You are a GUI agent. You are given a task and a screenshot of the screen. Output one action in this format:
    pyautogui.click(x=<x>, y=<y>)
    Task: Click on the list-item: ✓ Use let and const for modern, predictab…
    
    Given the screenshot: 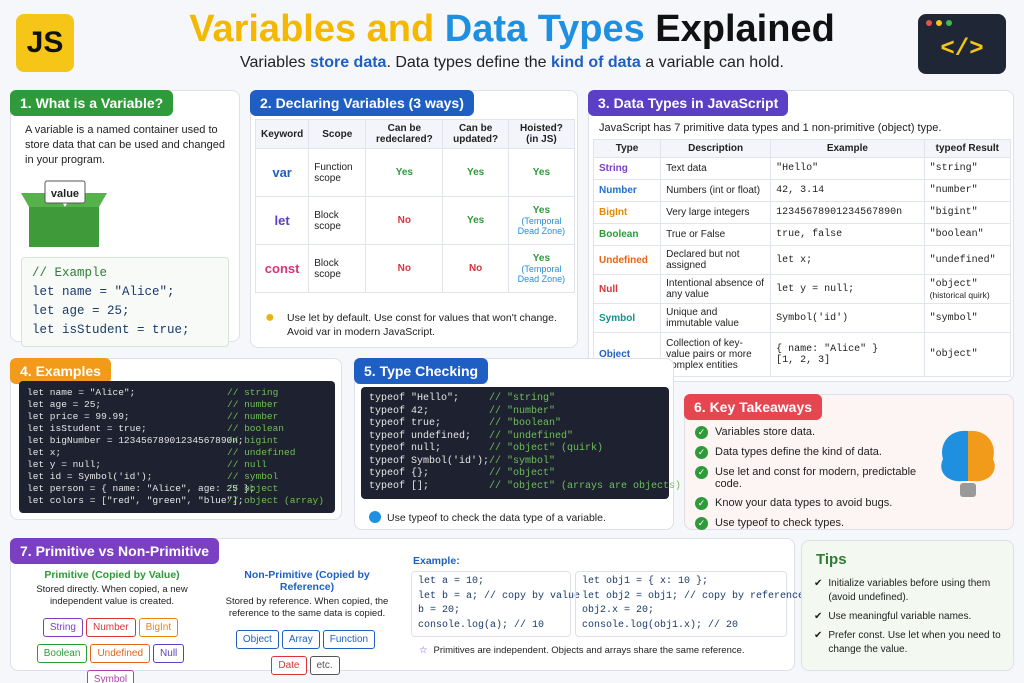 What is the action you would take?
    pyautogui.click(x=810, y=478)
    